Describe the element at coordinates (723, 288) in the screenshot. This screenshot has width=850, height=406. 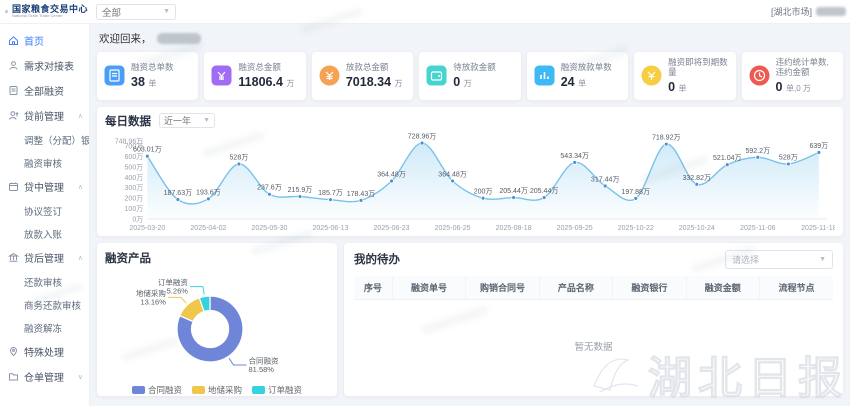
I see `todo-column-header-5: 融资金额` at that location.